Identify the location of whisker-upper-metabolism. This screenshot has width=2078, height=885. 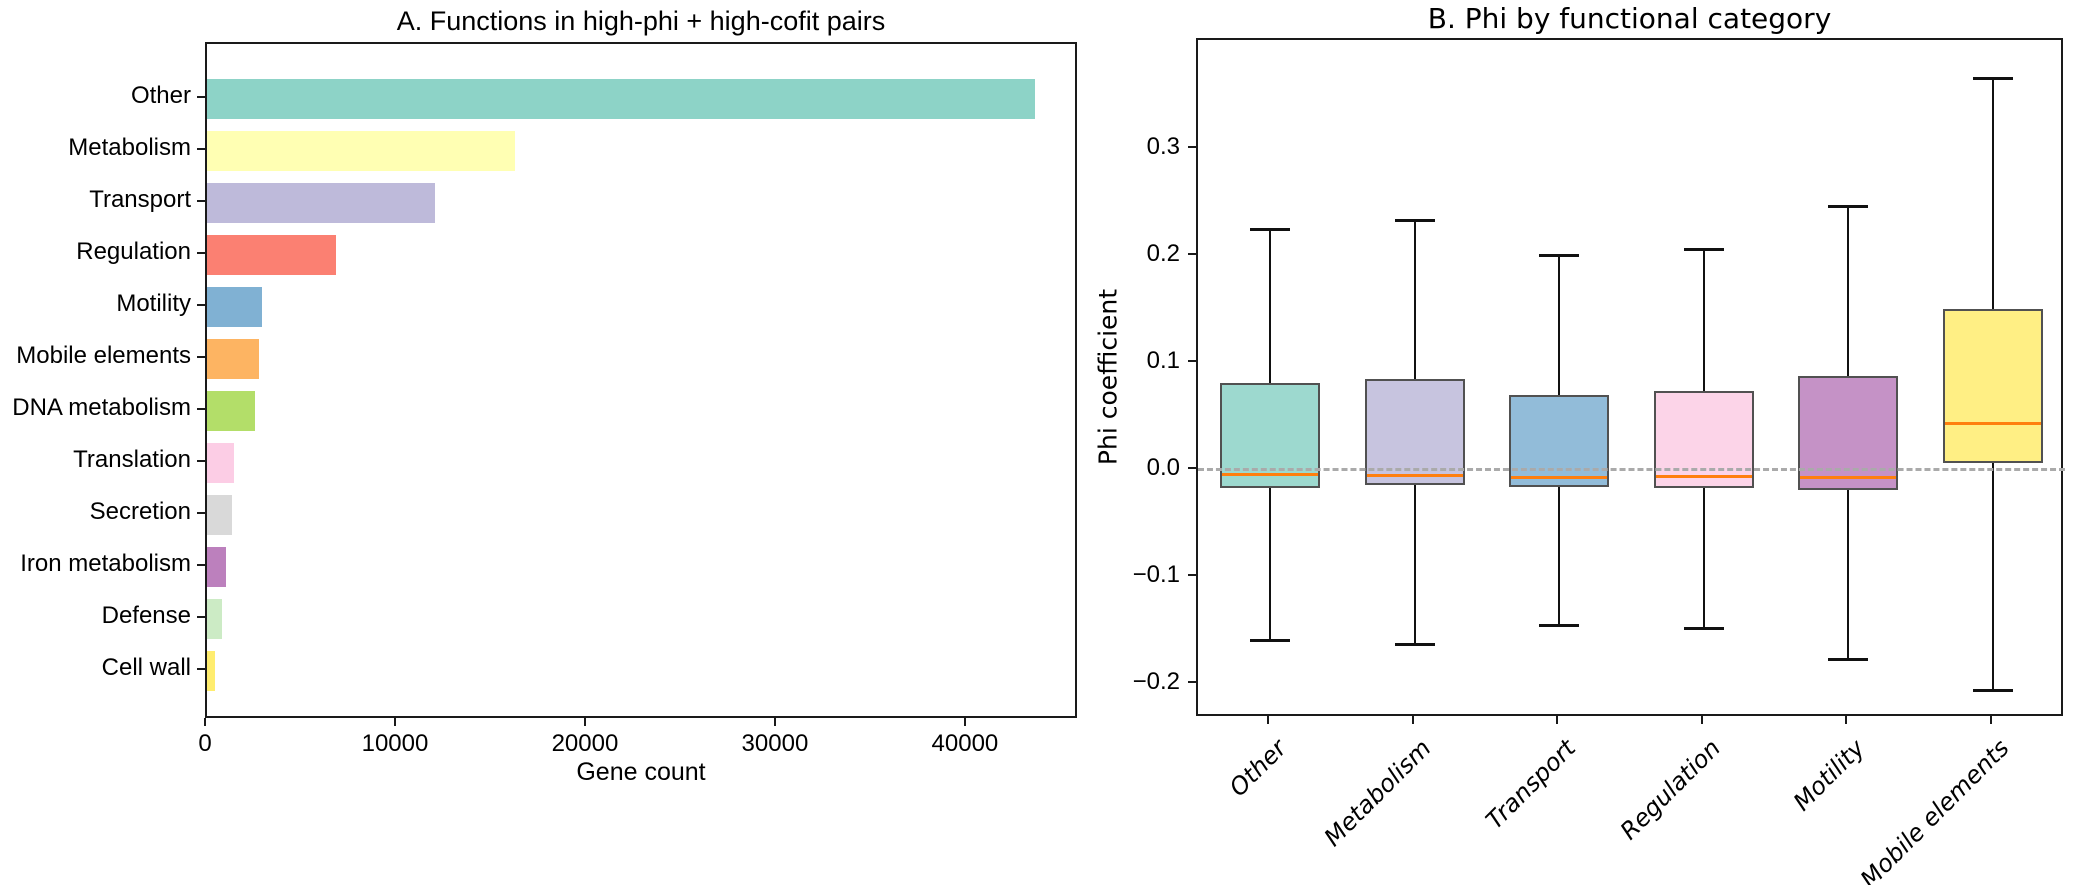
(1414, 299).